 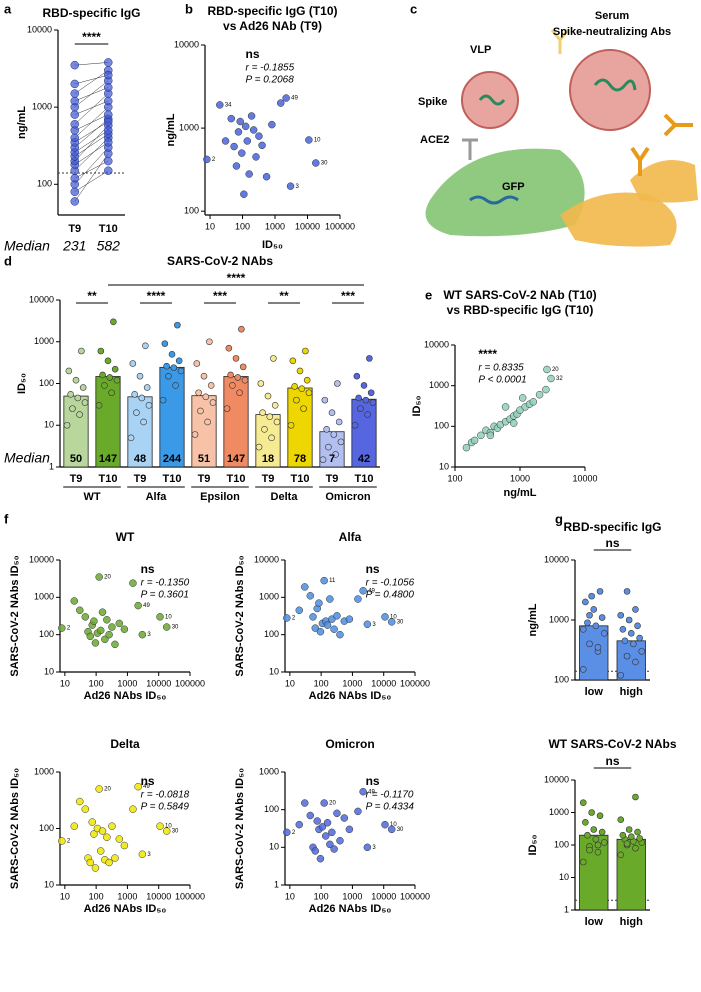 What do you see at coordinates (371, 591) in the screenshot?
I see `point-label: 49` at bounding box center [371, 591].